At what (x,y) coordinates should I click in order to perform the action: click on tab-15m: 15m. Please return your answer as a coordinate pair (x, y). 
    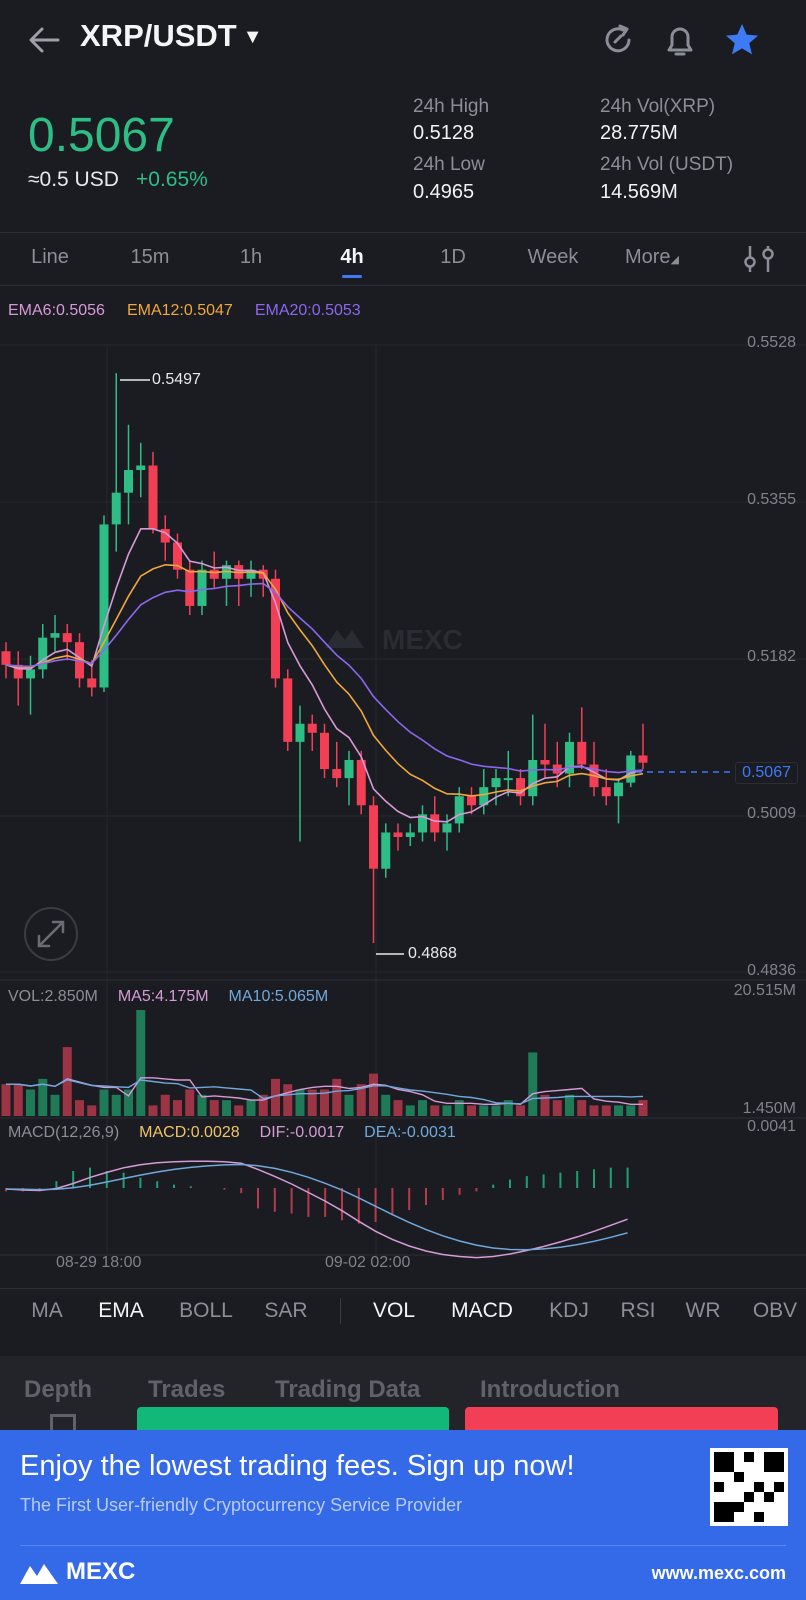
    Looking at the image, I should click on (150, 257).